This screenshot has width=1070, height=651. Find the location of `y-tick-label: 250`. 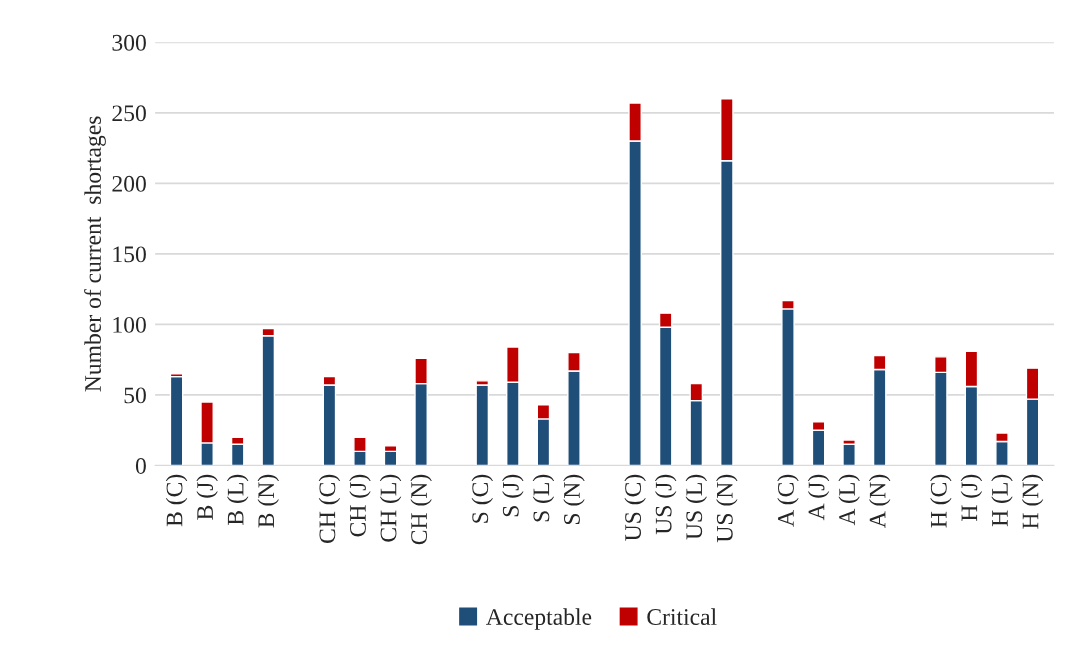

y-tick-label: 250 is located at coordinates (129, 113).